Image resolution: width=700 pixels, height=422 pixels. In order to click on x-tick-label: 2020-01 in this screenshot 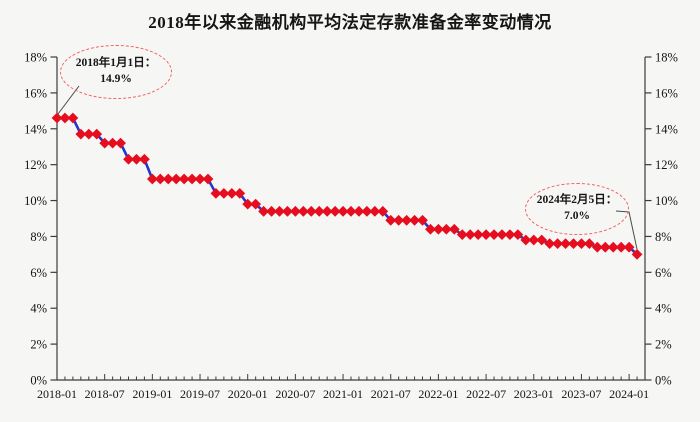, I will do `click(248, 394)`.